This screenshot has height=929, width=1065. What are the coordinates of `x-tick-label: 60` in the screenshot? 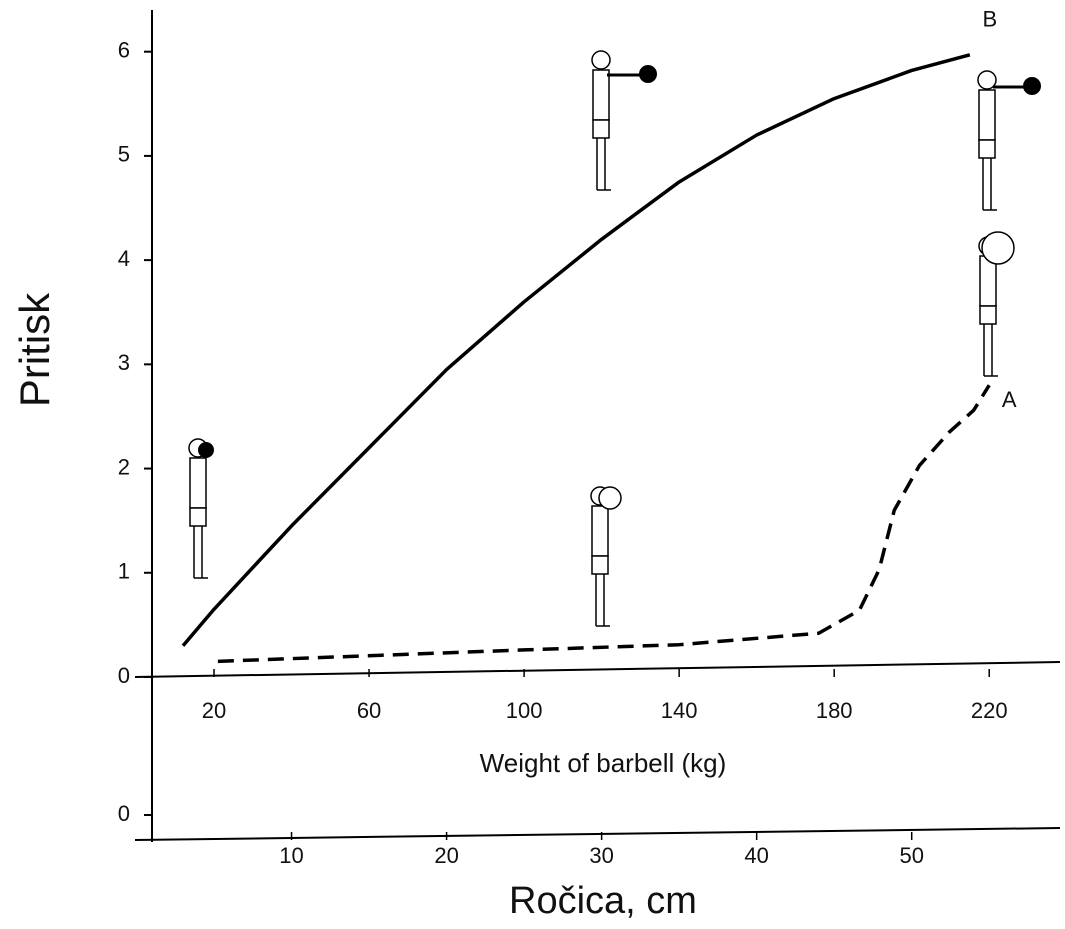 It's located at (369, 710).